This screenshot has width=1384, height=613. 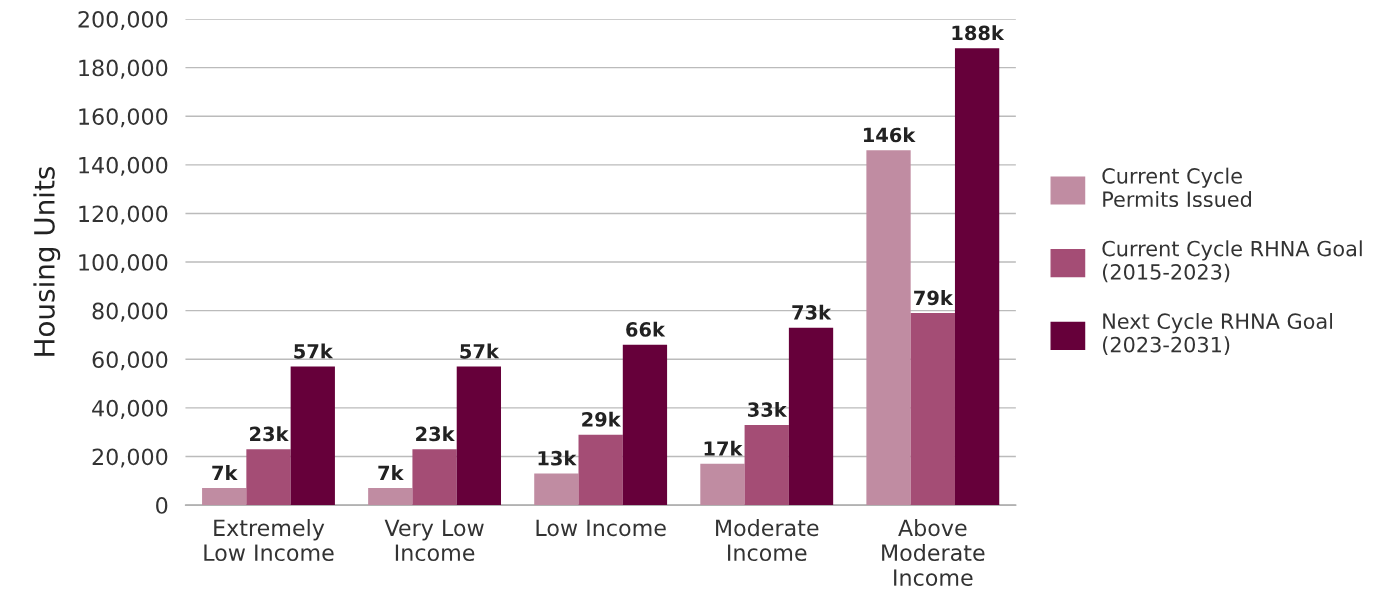 What do you see at coordinates (130, 312) in the screenshot?
I see `y-tick-label: 80,000` at bounding box center [130, 312].